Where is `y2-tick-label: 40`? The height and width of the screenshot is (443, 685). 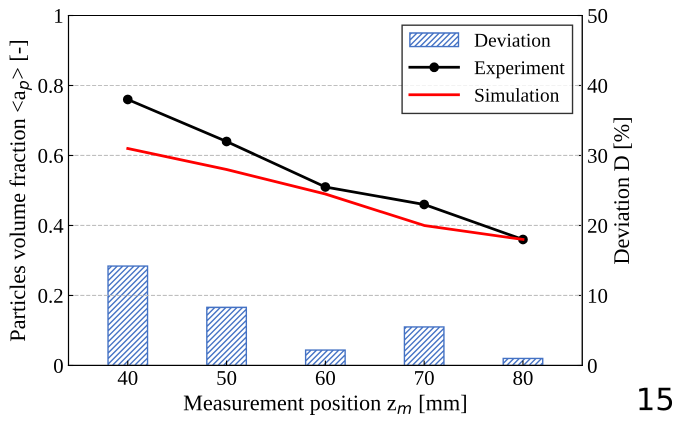
y2-tick-label: 40 is located at coordinates (598, 85).